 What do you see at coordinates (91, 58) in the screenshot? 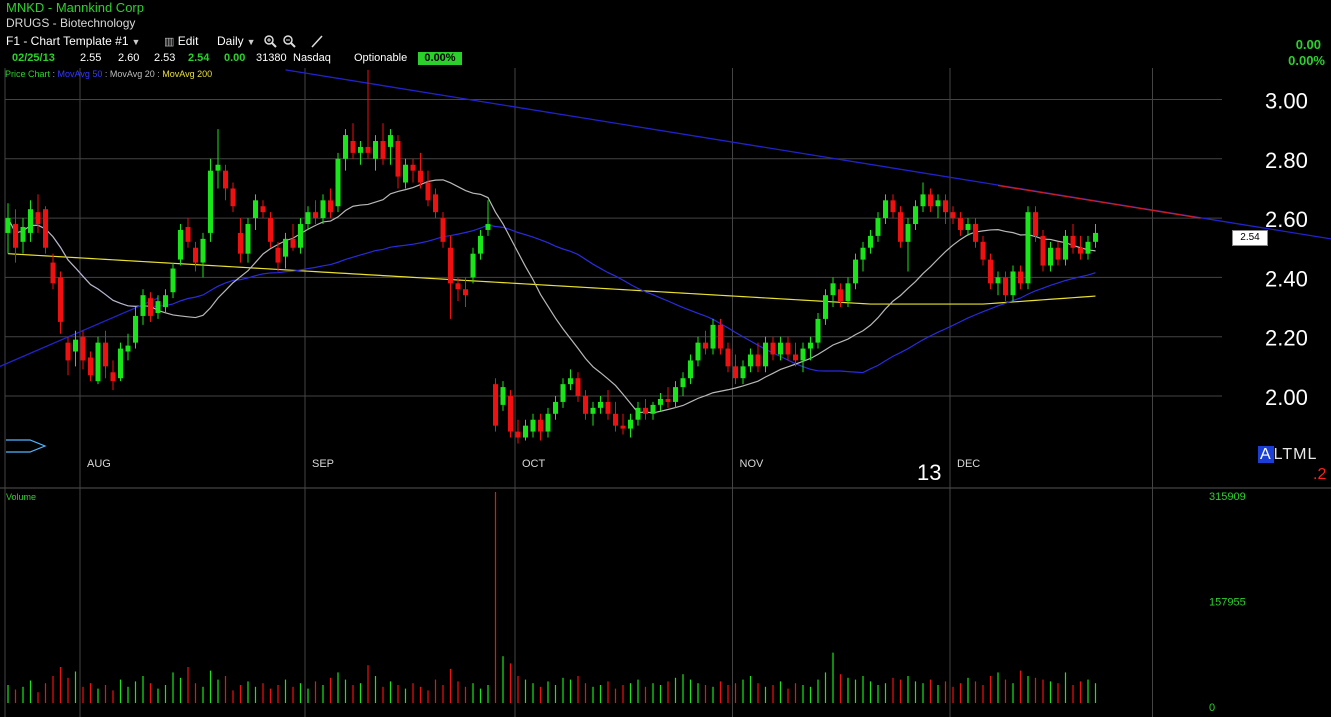
I see `quote-open: 2.55` at bounding box center [91, 58].